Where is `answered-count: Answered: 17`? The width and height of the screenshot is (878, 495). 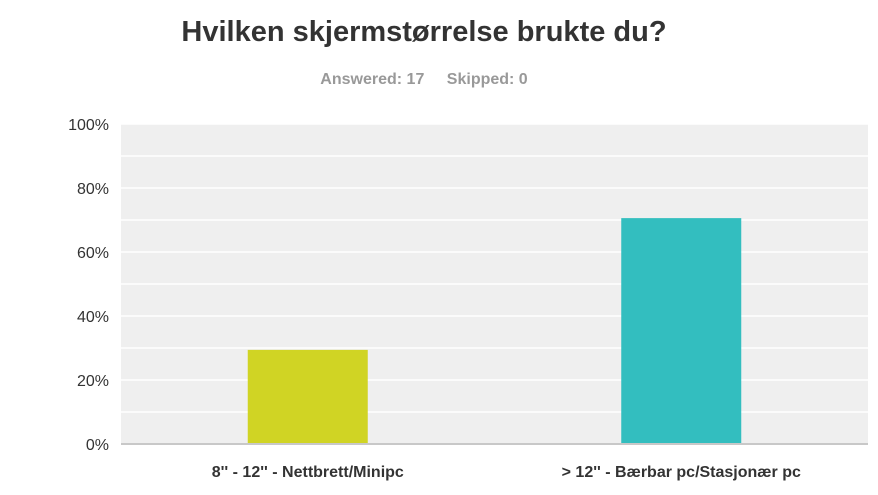 answered-count: Answered: 17 is located at coordinates (372, 79).